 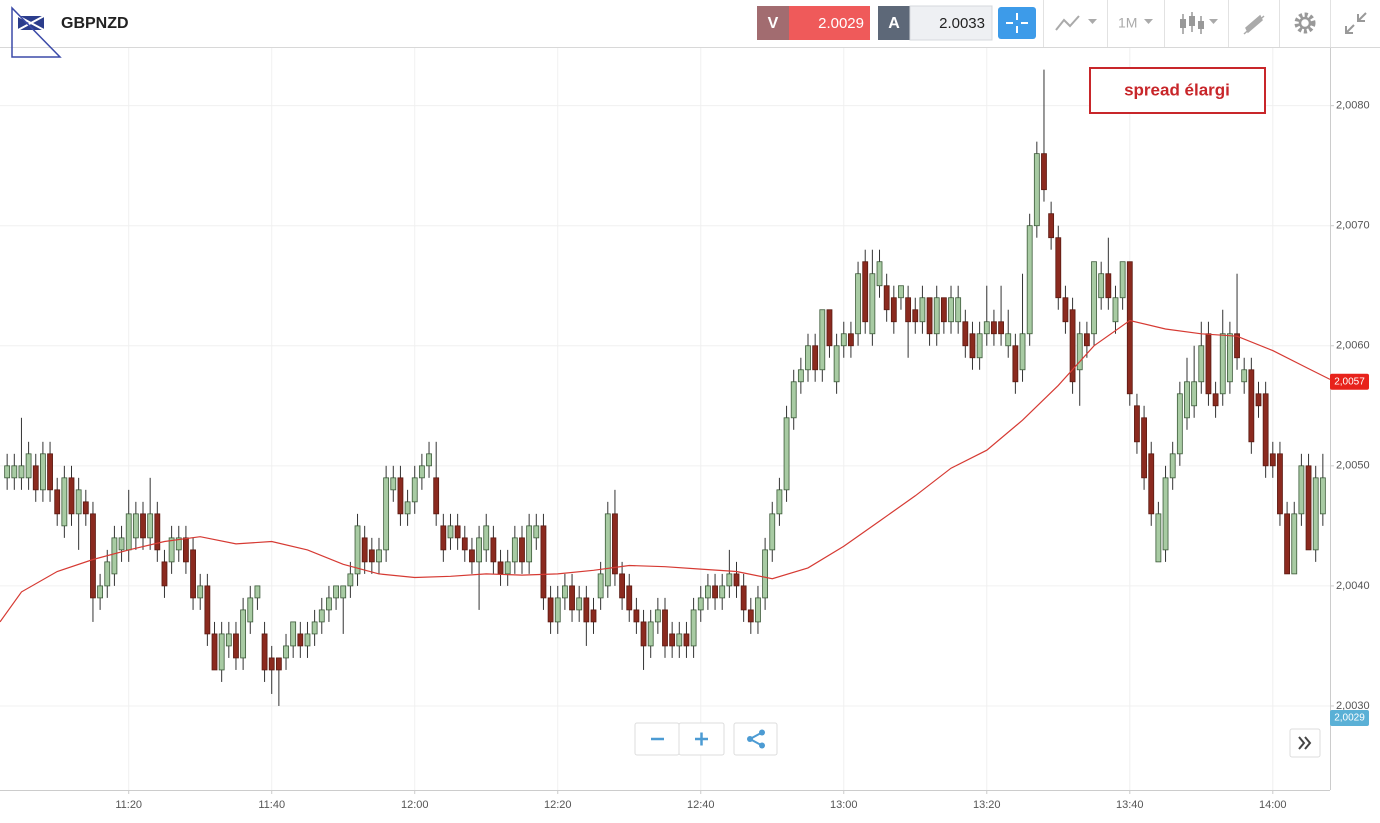 I want to click on settings-icon, so click(x=1305, y=23).